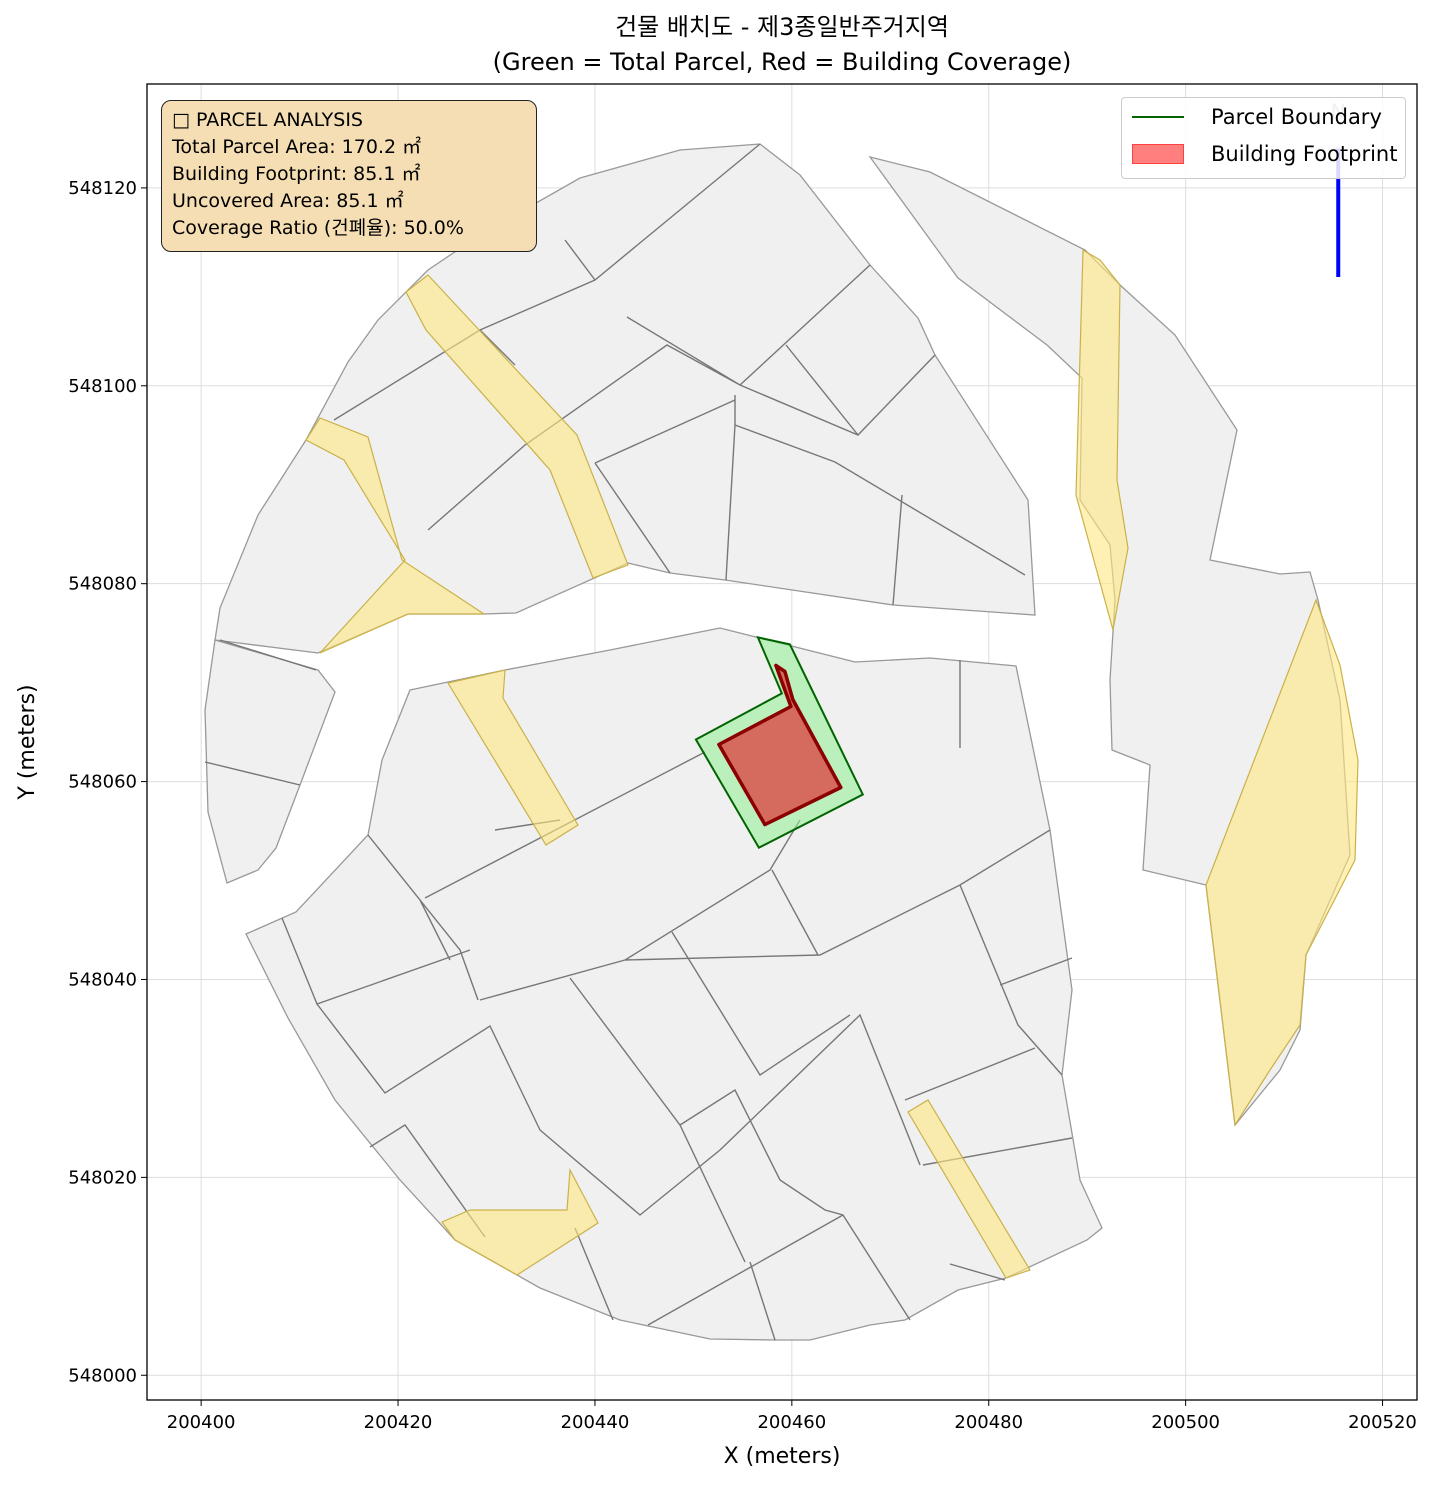 The height and width of the screenshot is (1487, 1445). I want to click on legend-label: Parcel Boundary, so click(1296, 117).